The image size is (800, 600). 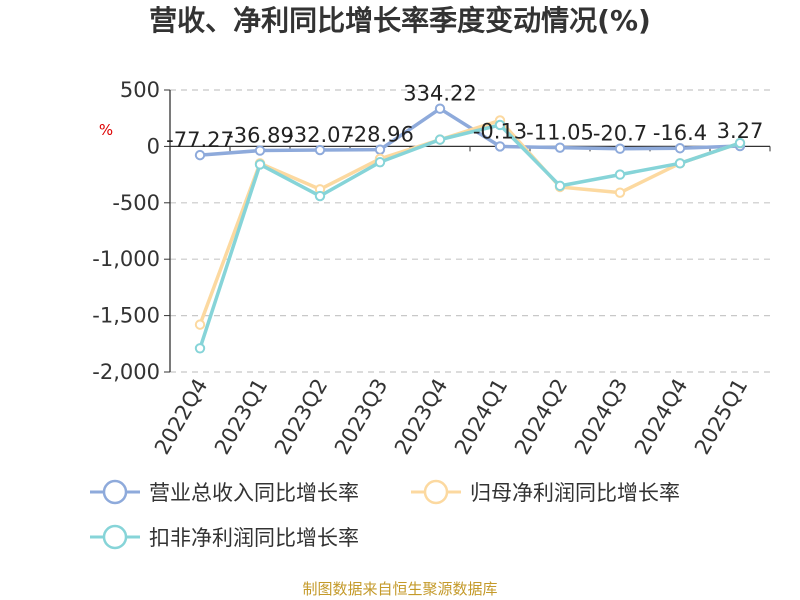 I want to click on series-line, so click(x=470, y=131).